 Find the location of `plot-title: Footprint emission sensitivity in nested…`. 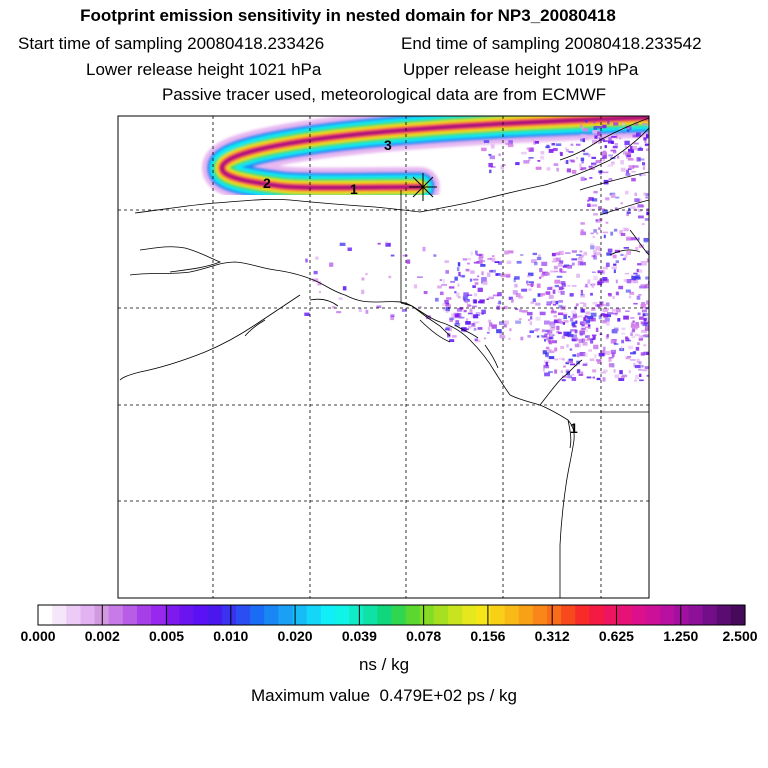

plot-title: Footprint emission sensitivity in nested… is located at coordinates (348, 15).